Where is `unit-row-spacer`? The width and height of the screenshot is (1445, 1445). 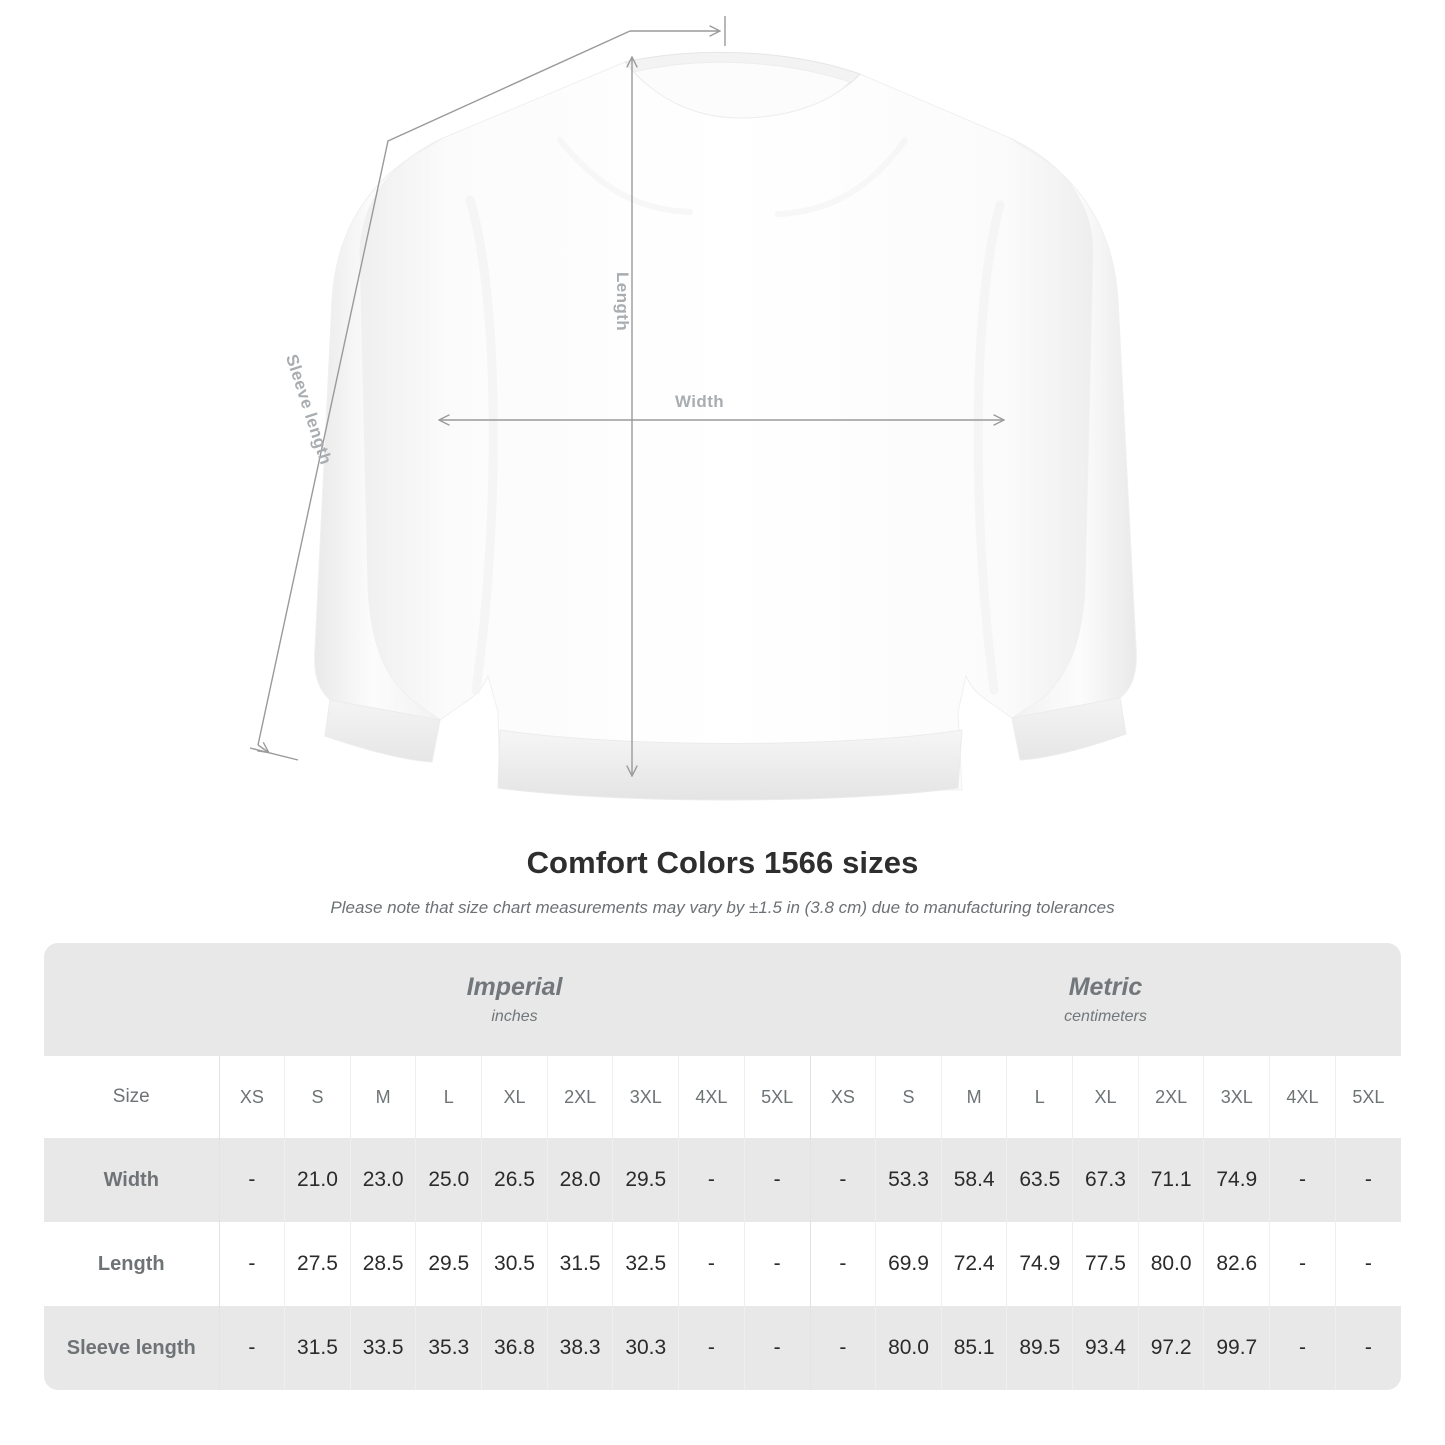 unit-row-spacer is located at coordinates (131, 999).